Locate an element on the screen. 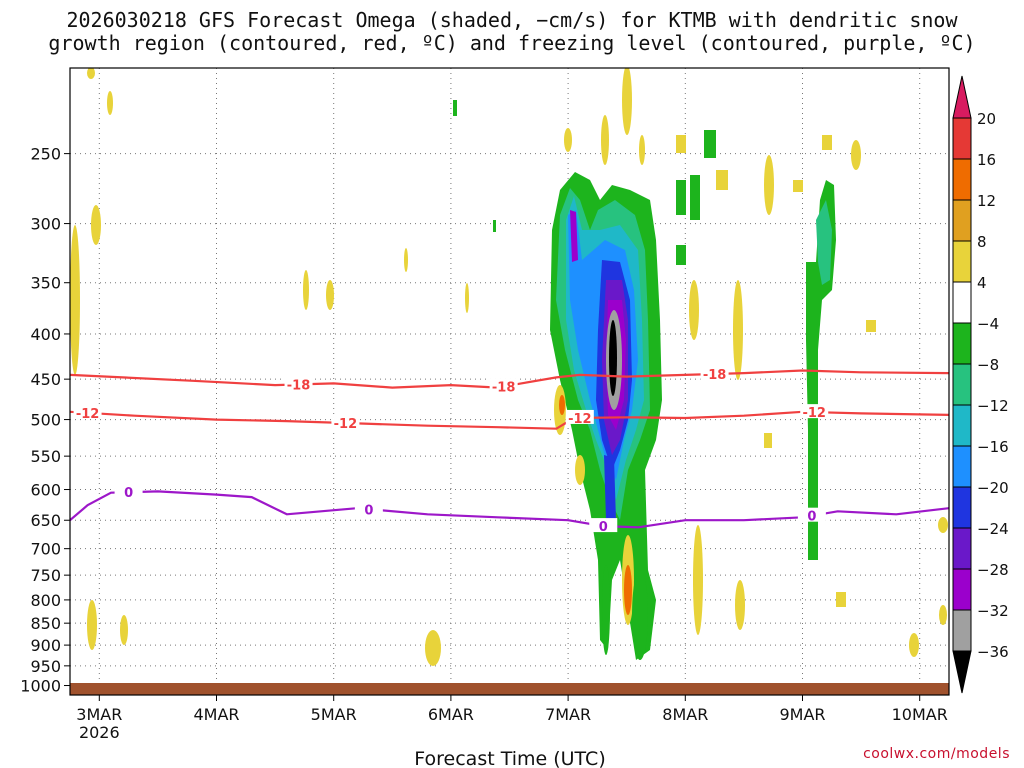 The width and height of the screenshot is (1024, 768). green-patch-c is located at coordinates (695, 197).